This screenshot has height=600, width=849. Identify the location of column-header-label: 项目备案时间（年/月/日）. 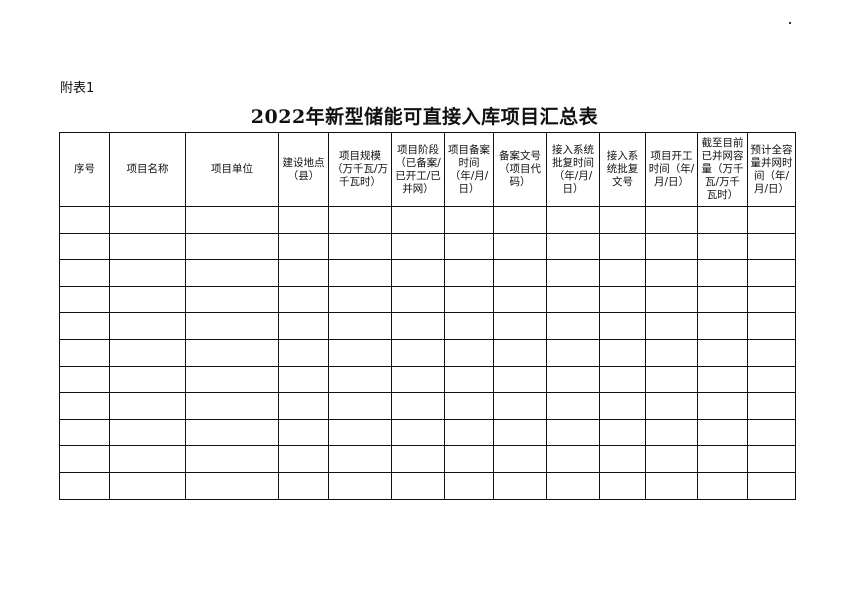
(469, 169).